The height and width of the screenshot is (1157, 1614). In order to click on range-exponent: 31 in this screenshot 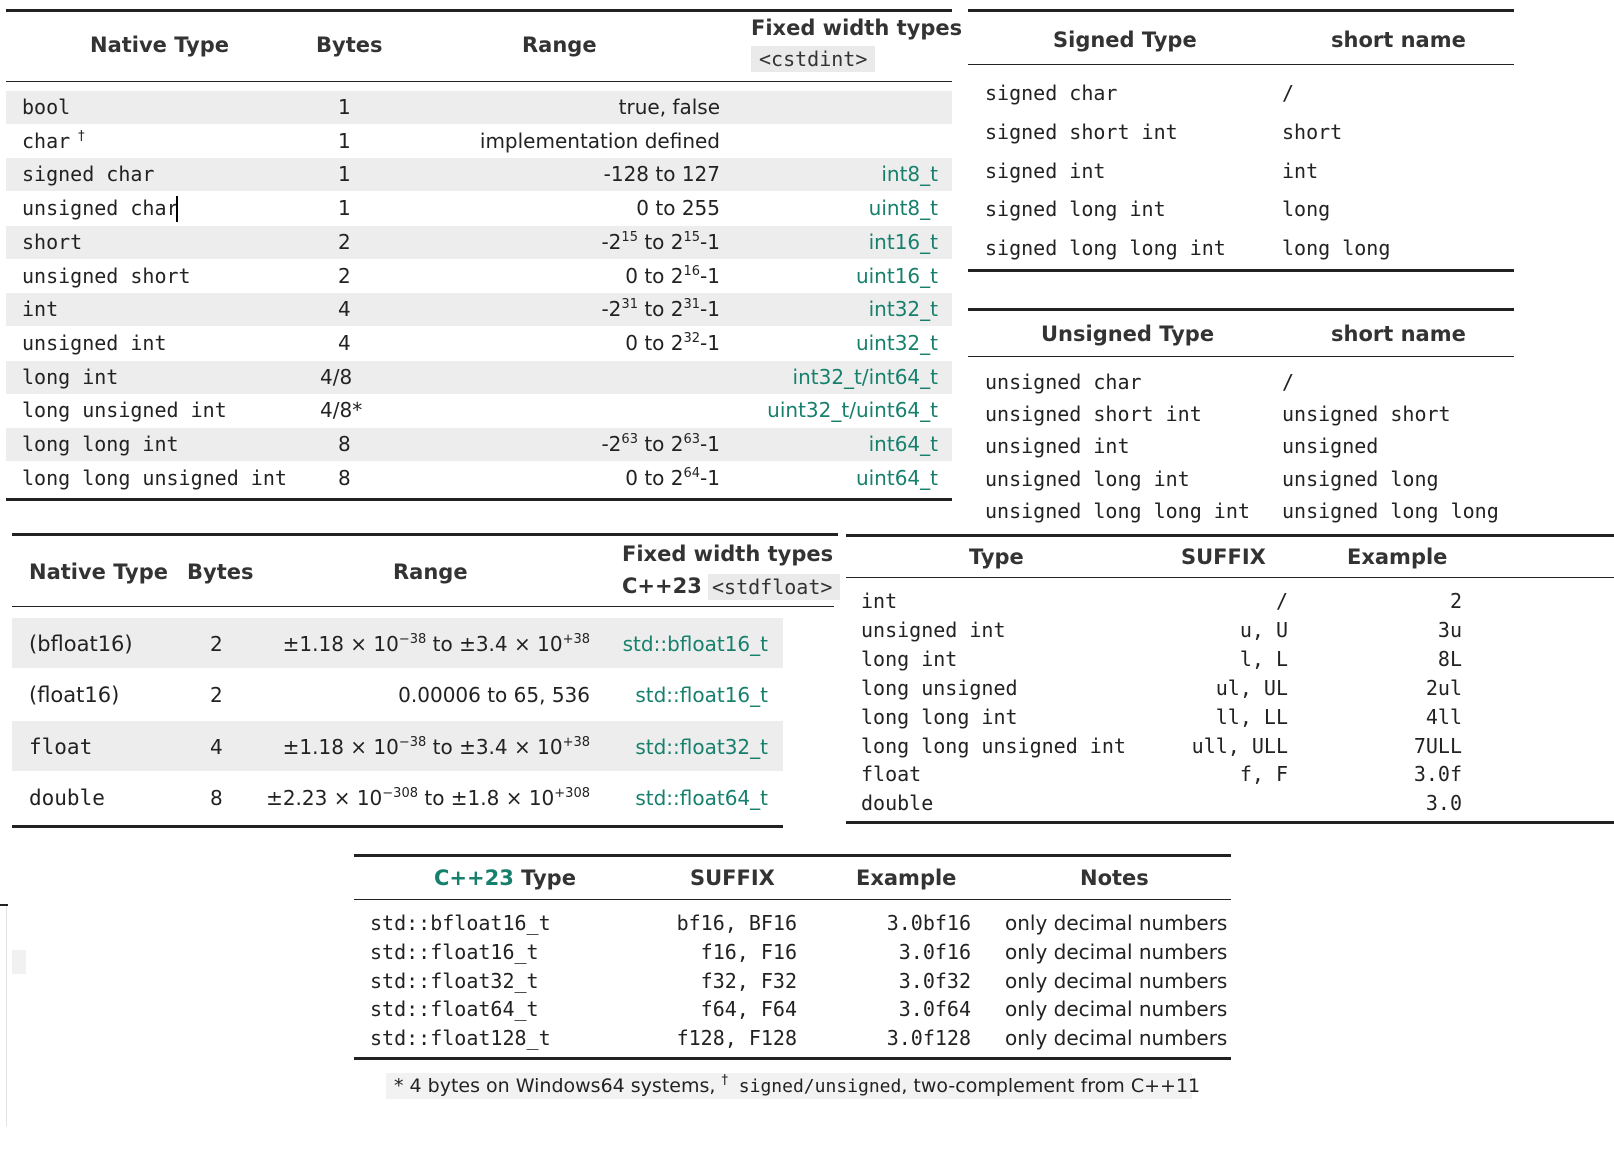, I will do `click(692, 304)`.